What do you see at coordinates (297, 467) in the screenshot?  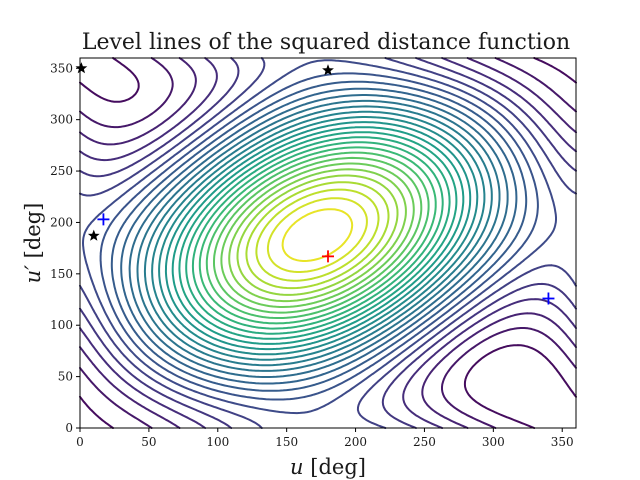 I see `x-axis-symbol: u` at bounding box center [297, 467].